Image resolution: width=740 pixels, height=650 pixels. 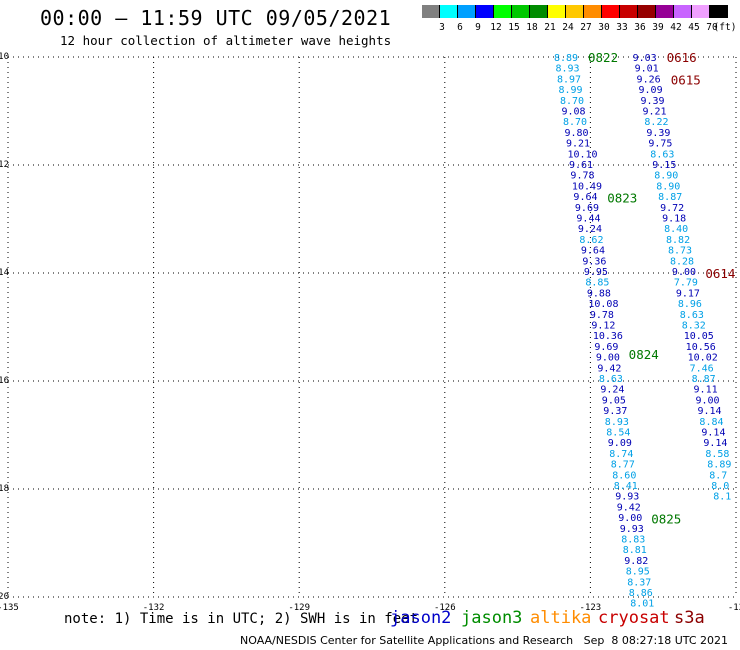 I want to click on wave-height-value: 9.12, so click(x=603, y=326).